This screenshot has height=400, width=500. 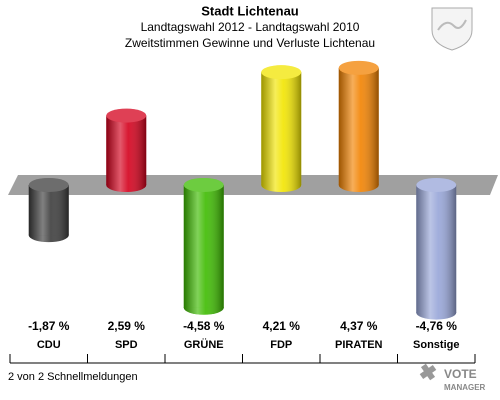 What do you see at coordinates (49, 345) in the screenshot?
I see `x-tick-label: CDU` at bounding box center [49, 345].